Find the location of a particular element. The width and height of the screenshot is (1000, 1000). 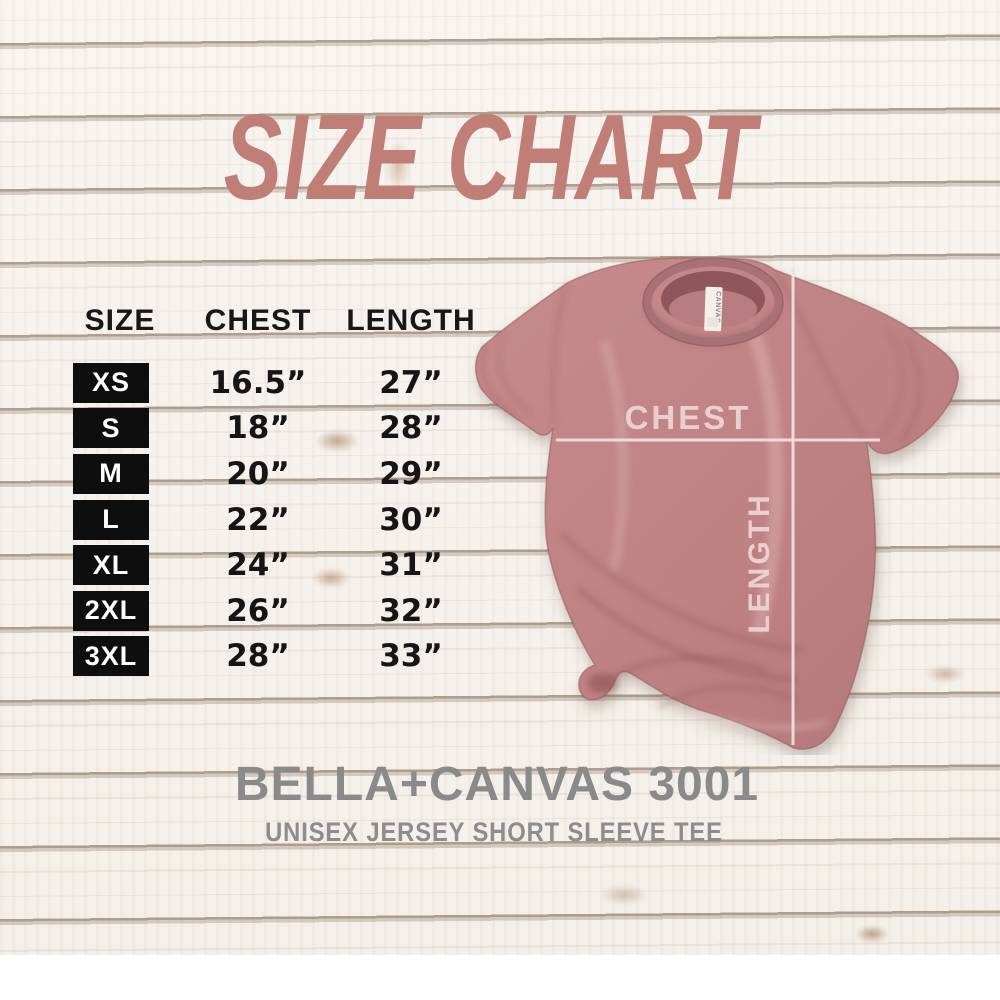

page-title: SIZE CHART is located at coordinates (490, 157).